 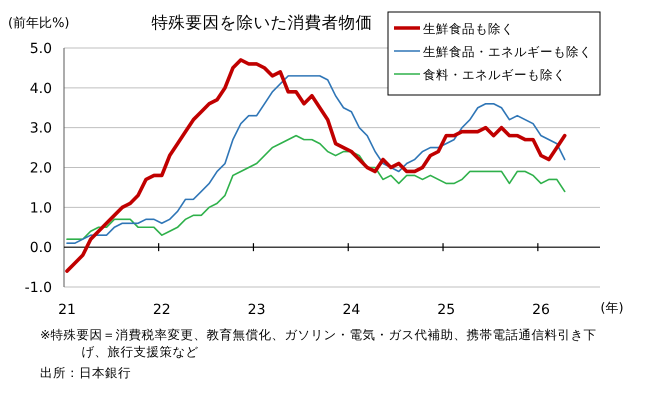 What do you see at coordinates (351, 310) in the screenshot?
I see `x-tick-label: 24` at bounding box center [351, 310].